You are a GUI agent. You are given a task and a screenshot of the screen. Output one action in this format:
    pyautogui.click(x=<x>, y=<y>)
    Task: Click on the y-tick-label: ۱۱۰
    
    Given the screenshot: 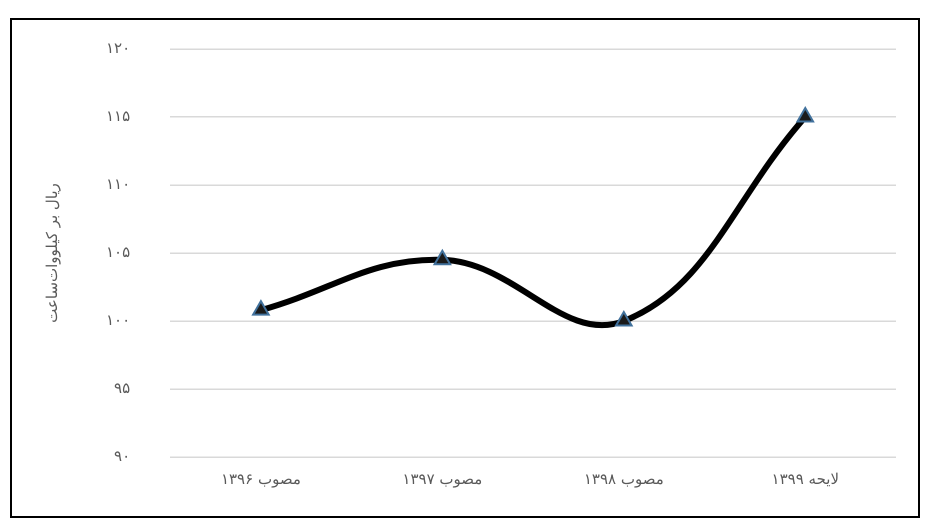 What is the action you would take?
    pyautogui.click(x=118, y=183)
    